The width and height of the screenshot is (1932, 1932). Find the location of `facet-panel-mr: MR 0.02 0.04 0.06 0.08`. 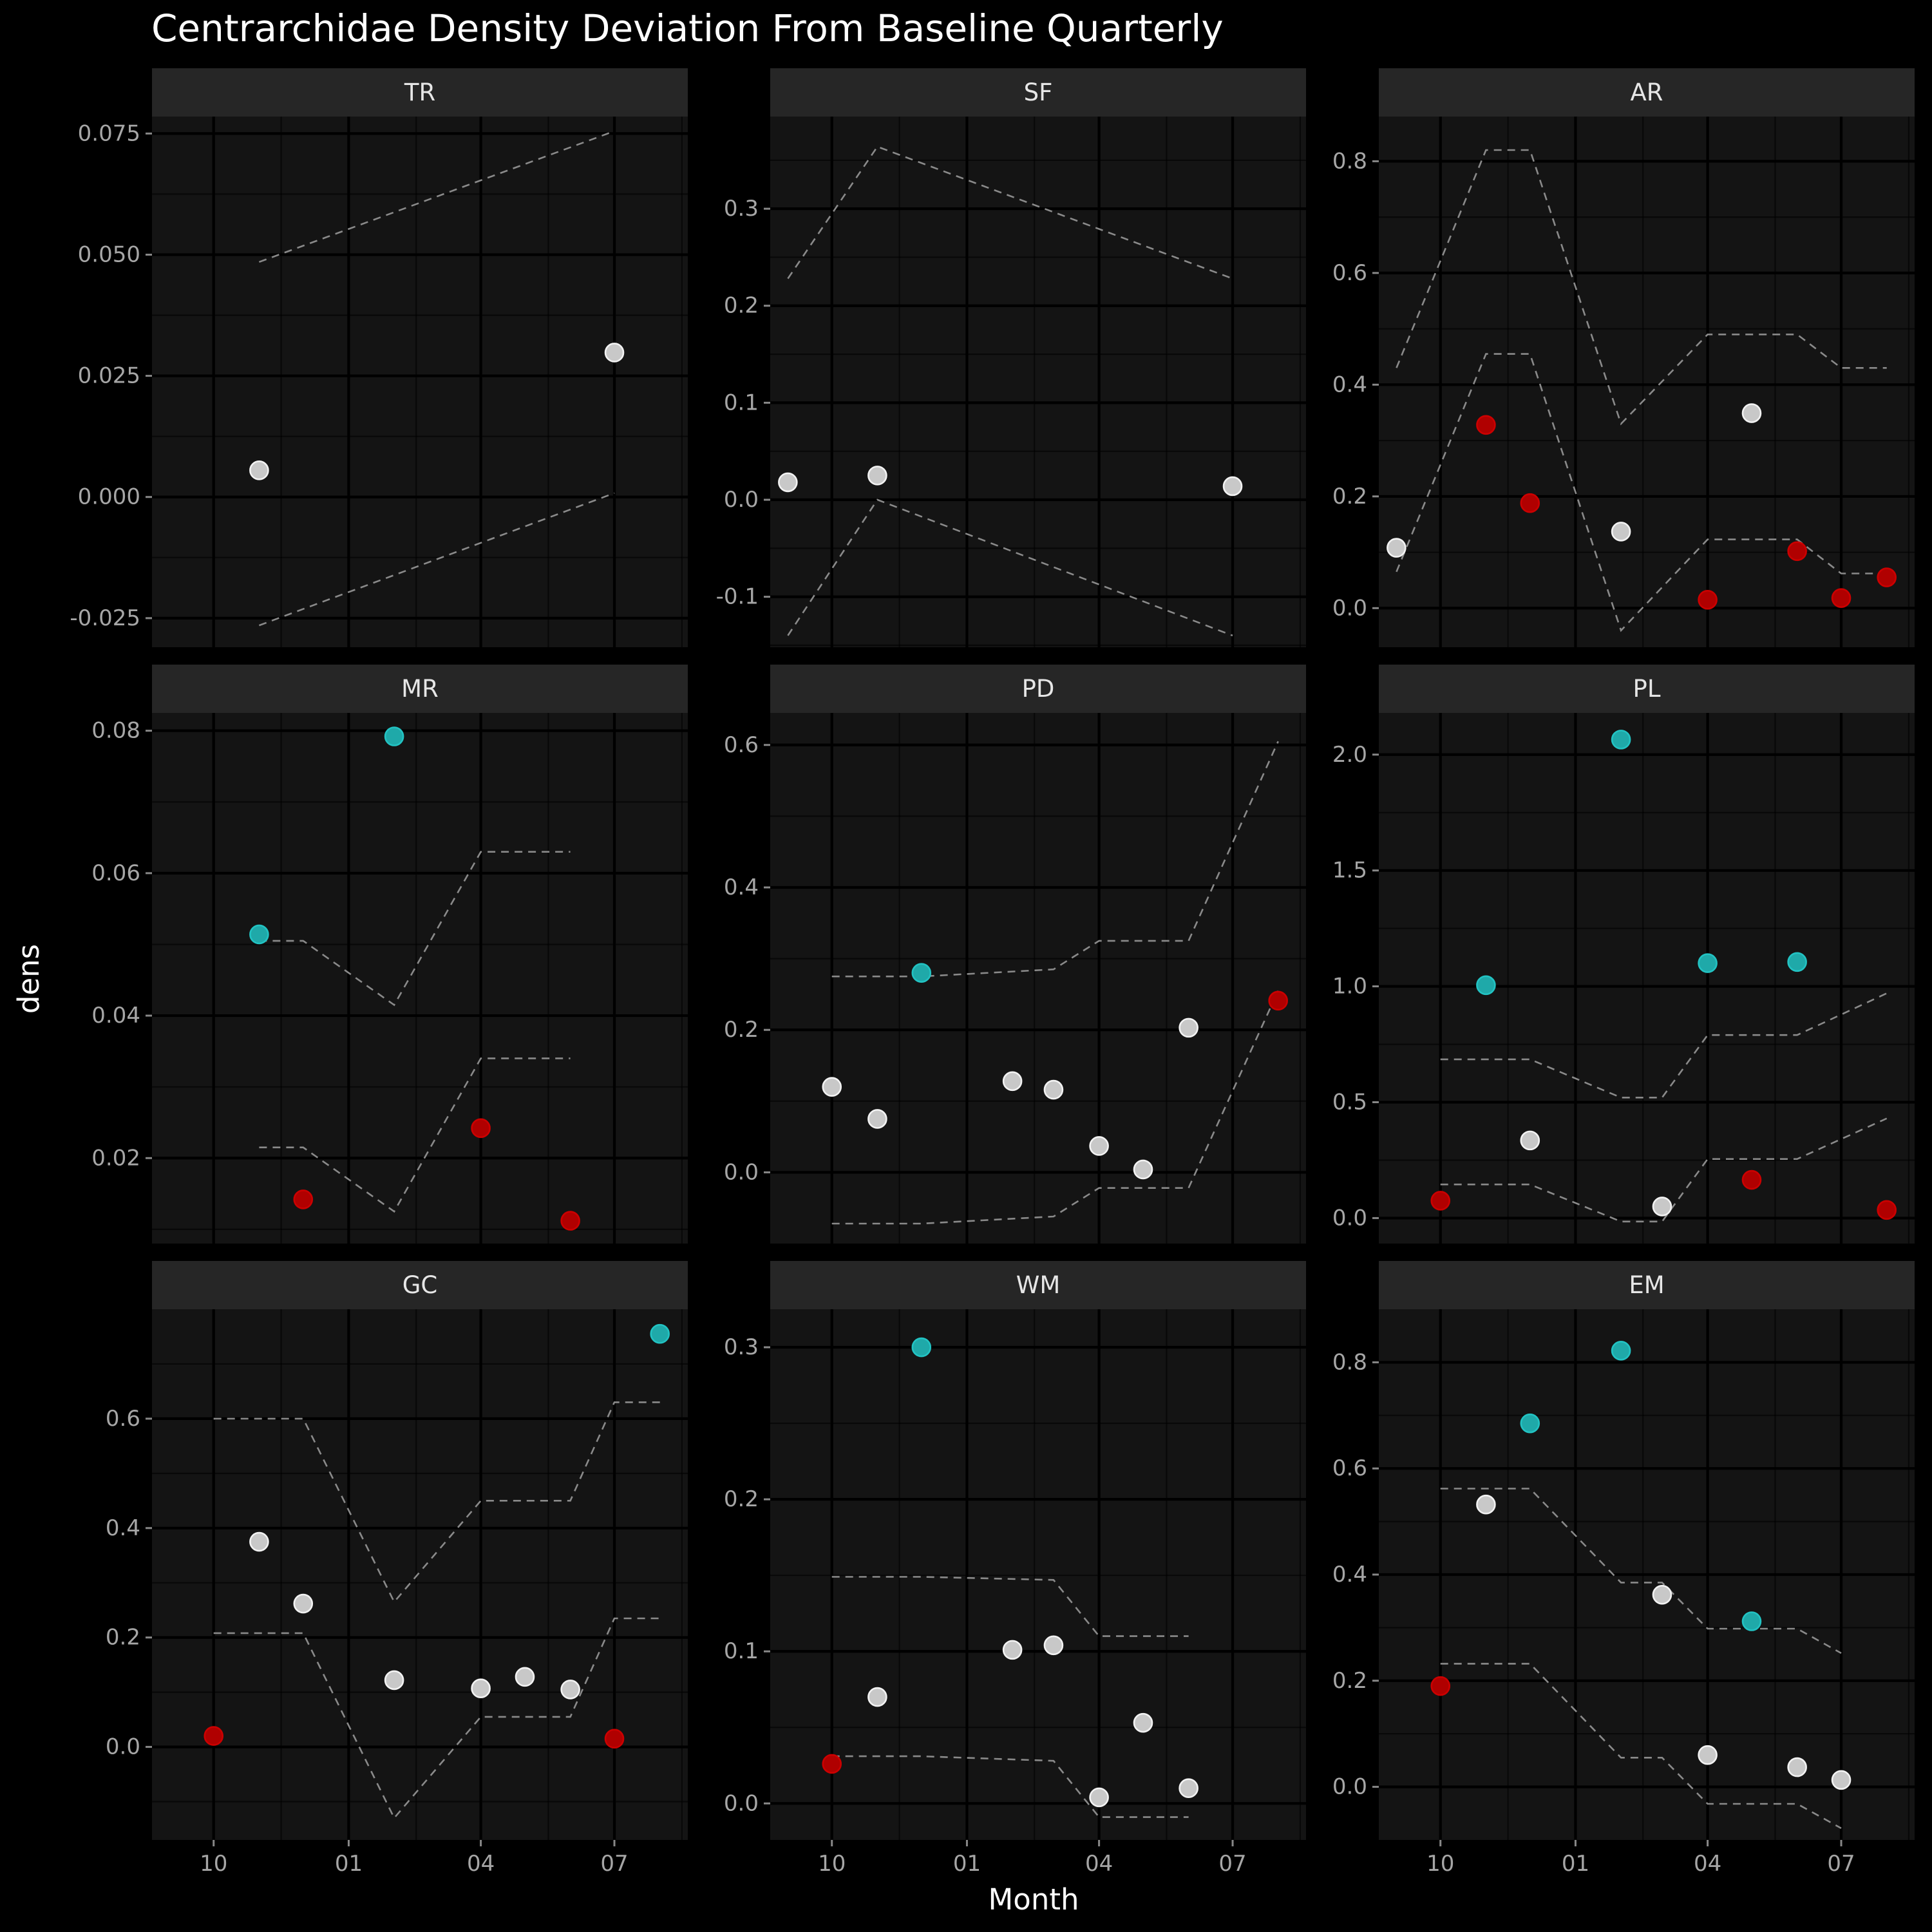

facet-panel-mr: MR 0.02 0.04 0.06 0.08 is located at coordinates (389, 954).